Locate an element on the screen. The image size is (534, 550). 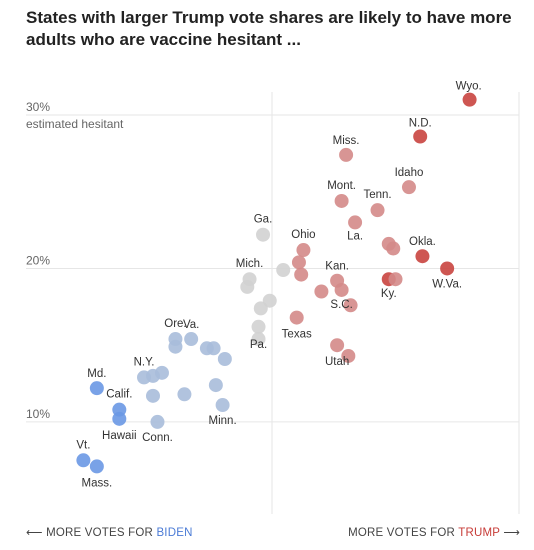
label-conn: Conn. is located at coordinates (157, 438).